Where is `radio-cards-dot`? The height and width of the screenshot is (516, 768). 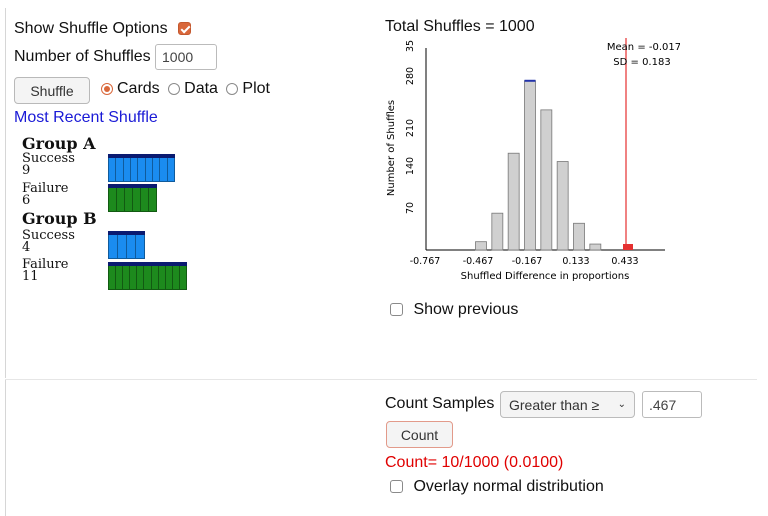 radio-cards-dot is located at coordinates (107, 88).